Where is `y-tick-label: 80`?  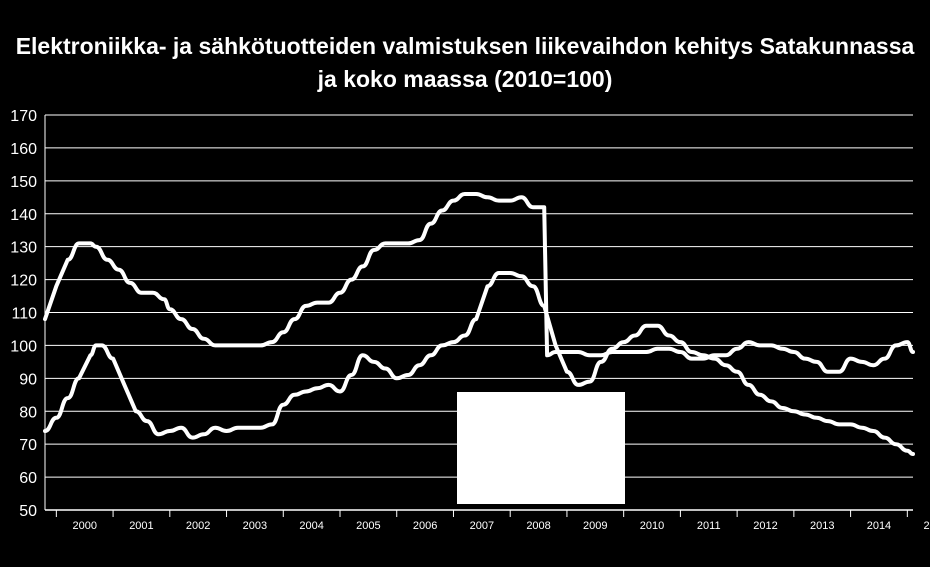
y-tick-label: 80 is located at coordinates (28, 412).